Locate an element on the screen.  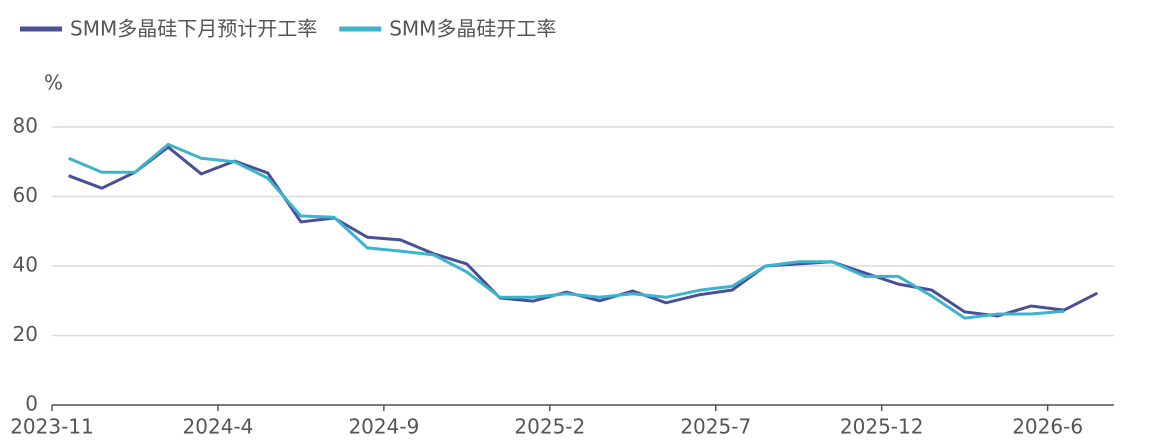
y-tick-label: 20 is located at coordinates (25, 334).